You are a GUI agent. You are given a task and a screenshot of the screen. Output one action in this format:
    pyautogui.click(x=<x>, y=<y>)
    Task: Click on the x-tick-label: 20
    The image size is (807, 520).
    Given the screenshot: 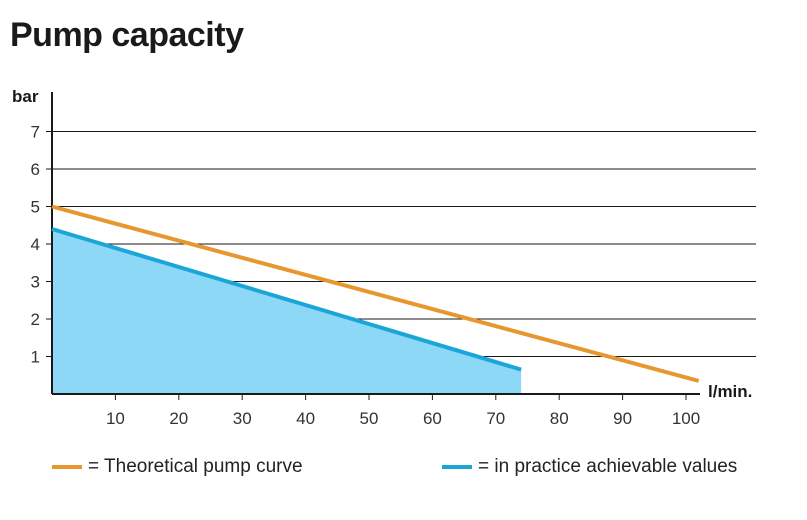 What is the action you would take?
    pyautogui.click(x=178, y=418)
    